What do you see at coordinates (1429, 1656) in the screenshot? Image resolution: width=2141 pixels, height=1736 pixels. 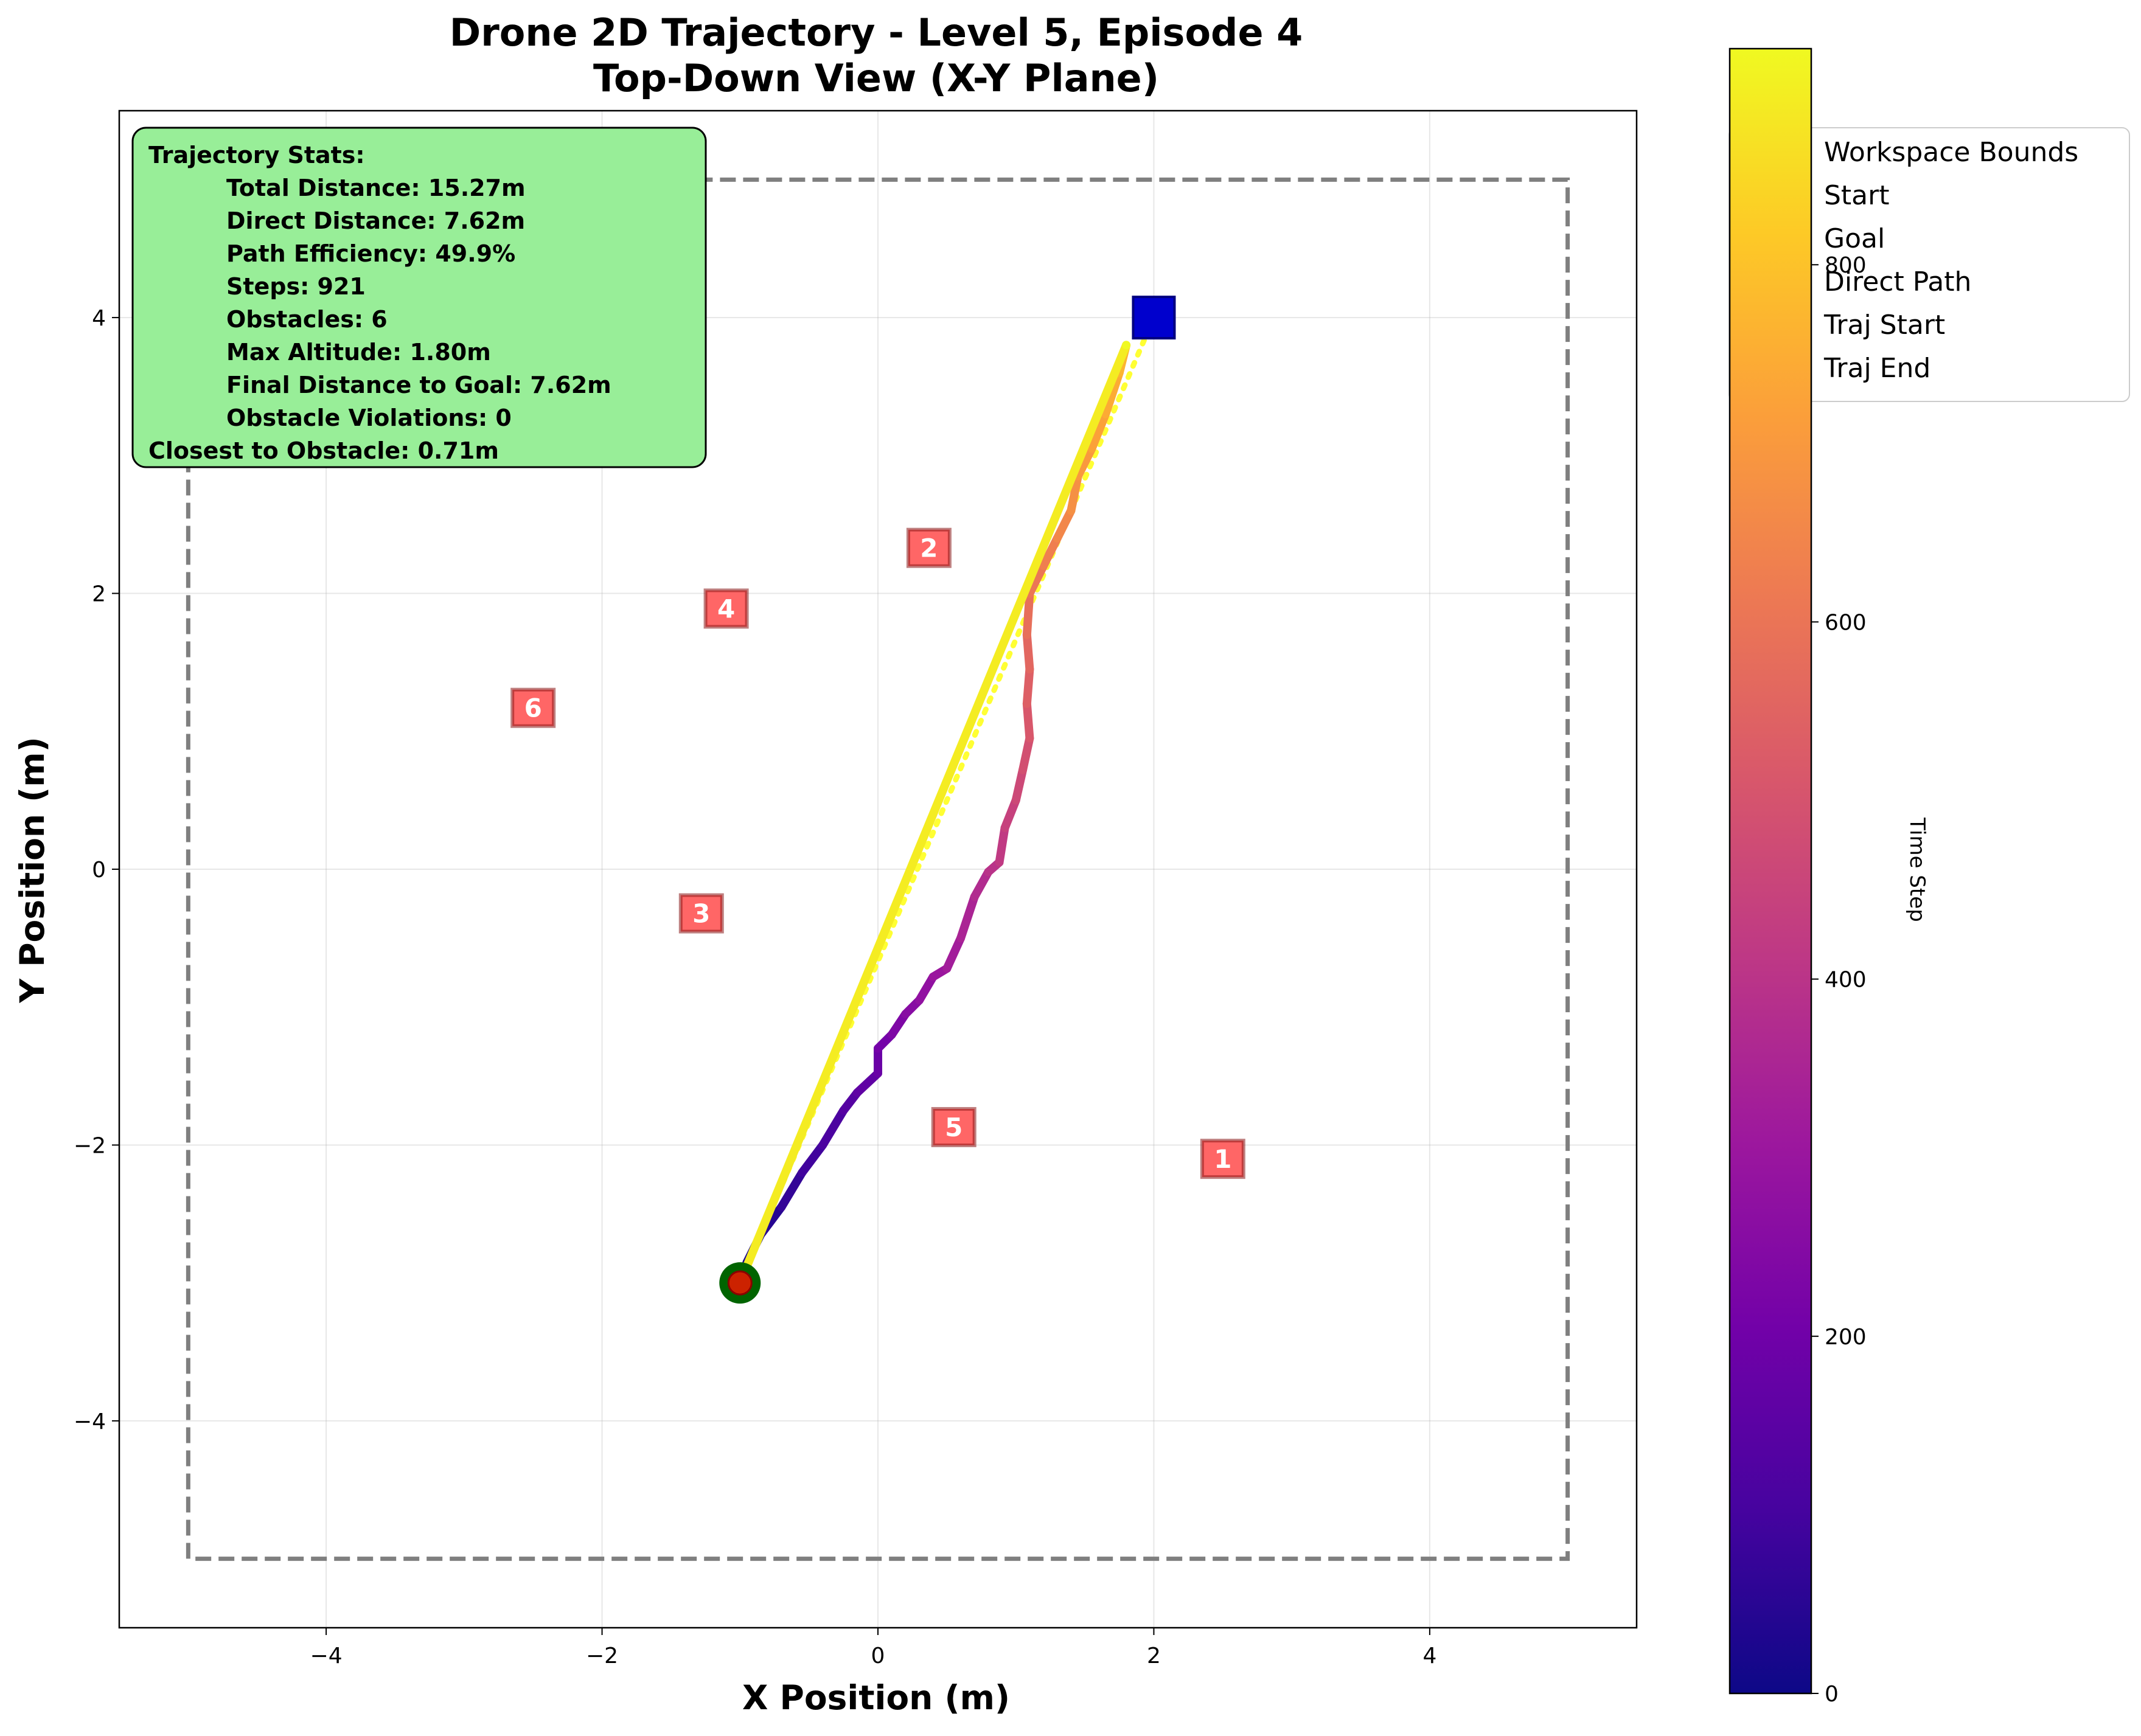 I see `x-tick-label: 4` at bounding box center [1429, 1656].